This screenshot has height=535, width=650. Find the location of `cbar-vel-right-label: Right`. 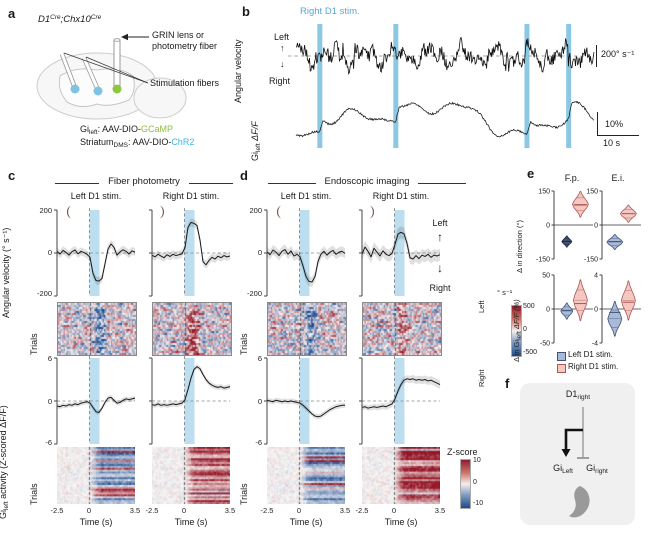

cbar-vel-right-label: Right is located at coordinates (481, 378).